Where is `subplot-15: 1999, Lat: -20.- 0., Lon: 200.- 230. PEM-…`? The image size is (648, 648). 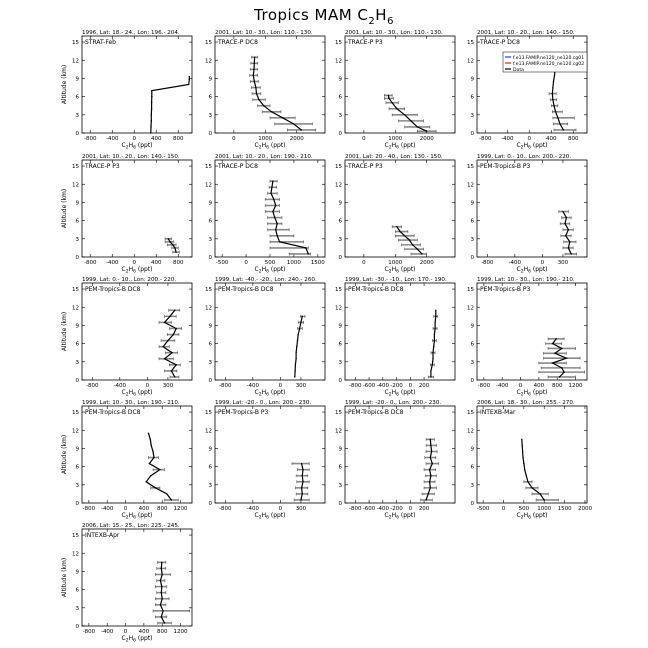
subplot-15: 1999, Lat: -20.- 0., Lon: 200.- 230. PEM-… is located at coordinates (395, 460).